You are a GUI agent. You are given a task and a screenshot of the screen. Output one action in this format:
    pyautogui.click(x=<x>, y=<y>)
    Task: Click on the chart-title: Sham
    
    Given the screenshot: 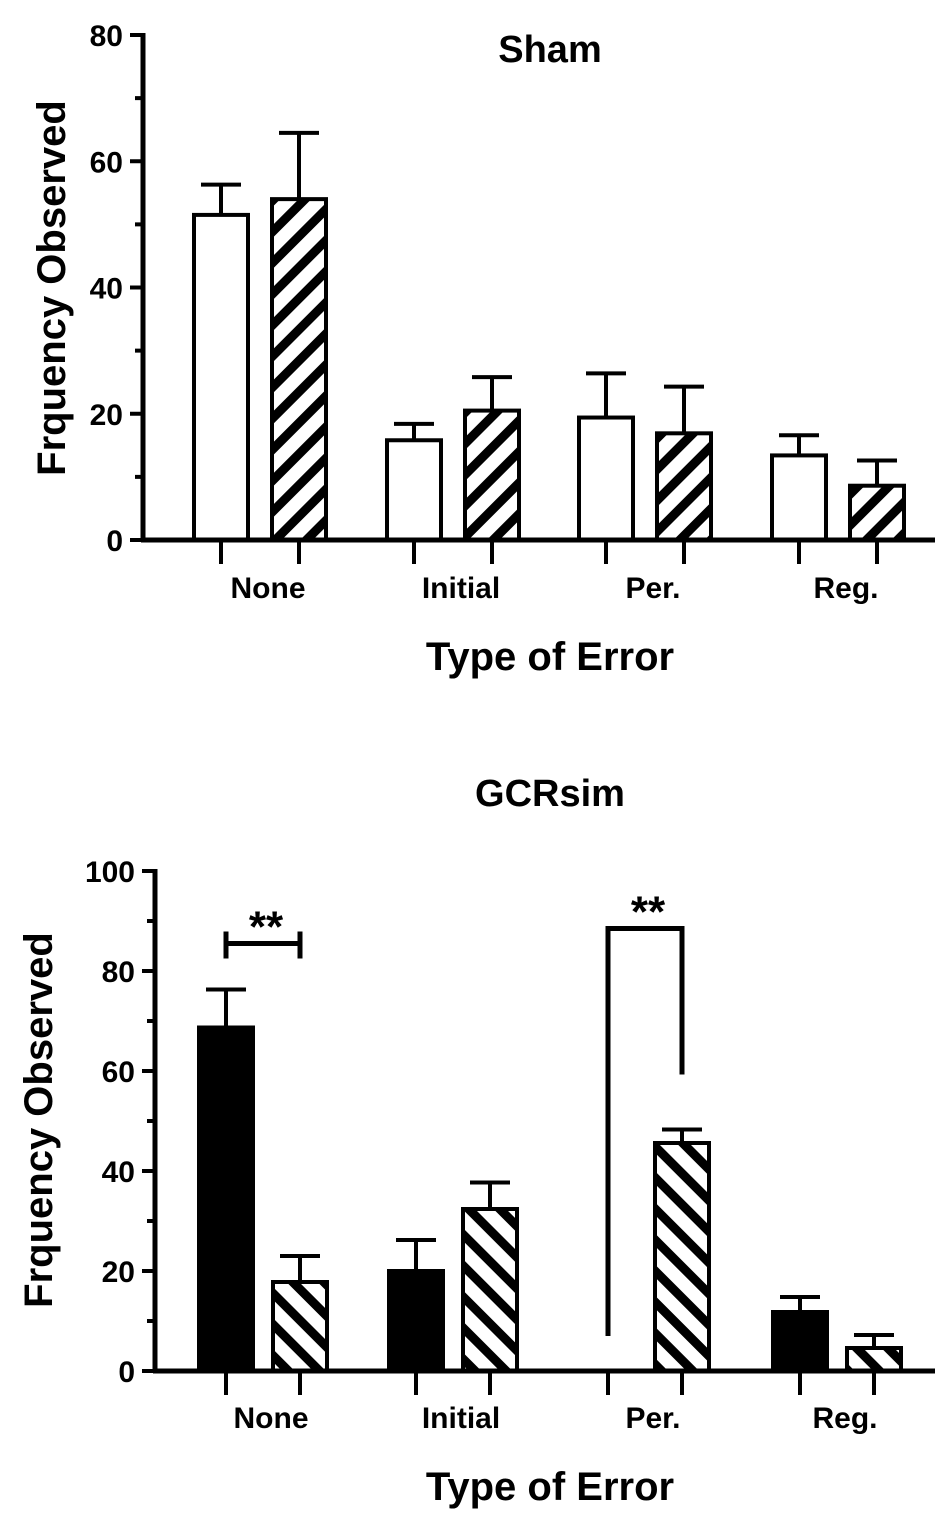 What is the action you would take?
    pyautogui.click(x=549, y=50)
    